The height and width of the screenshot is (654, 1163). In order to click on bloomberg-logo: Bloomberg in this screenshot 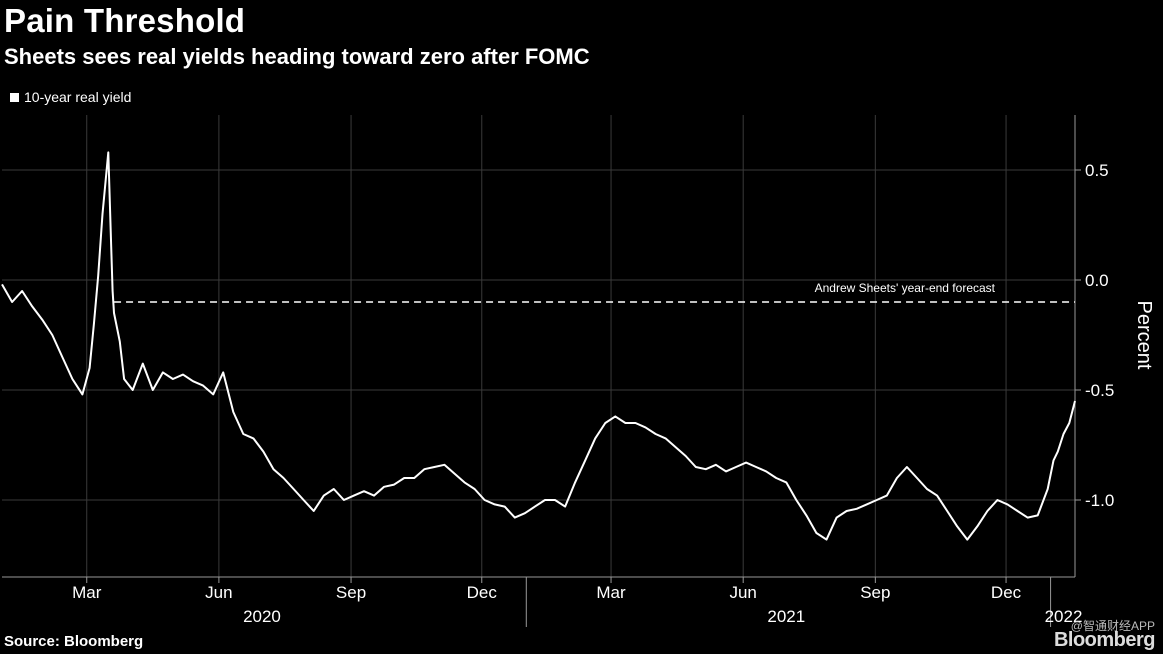, I will do `click(1104, 640)`.